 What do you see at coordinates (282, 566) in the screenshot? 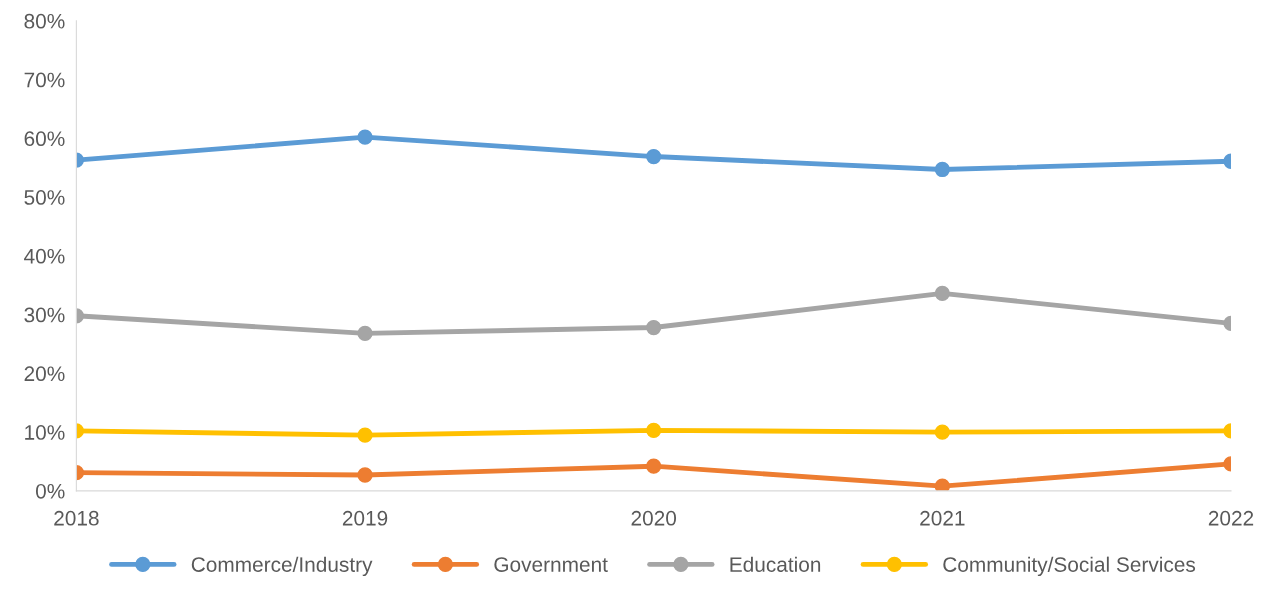
I see `legend-label: Commerce/Industry` at bounding box center [282, 566].